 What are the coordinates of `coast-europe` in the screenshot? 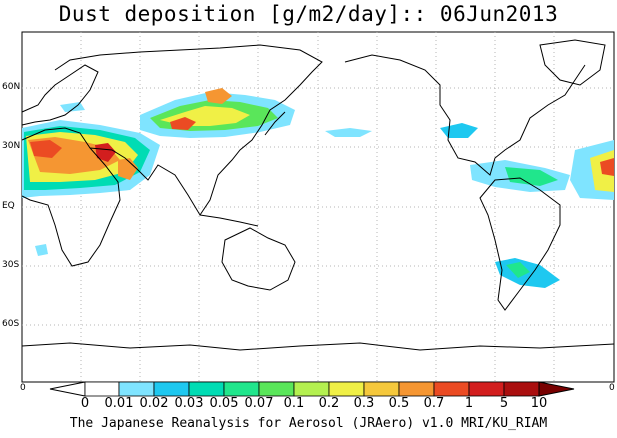 It's located at (60, 95).